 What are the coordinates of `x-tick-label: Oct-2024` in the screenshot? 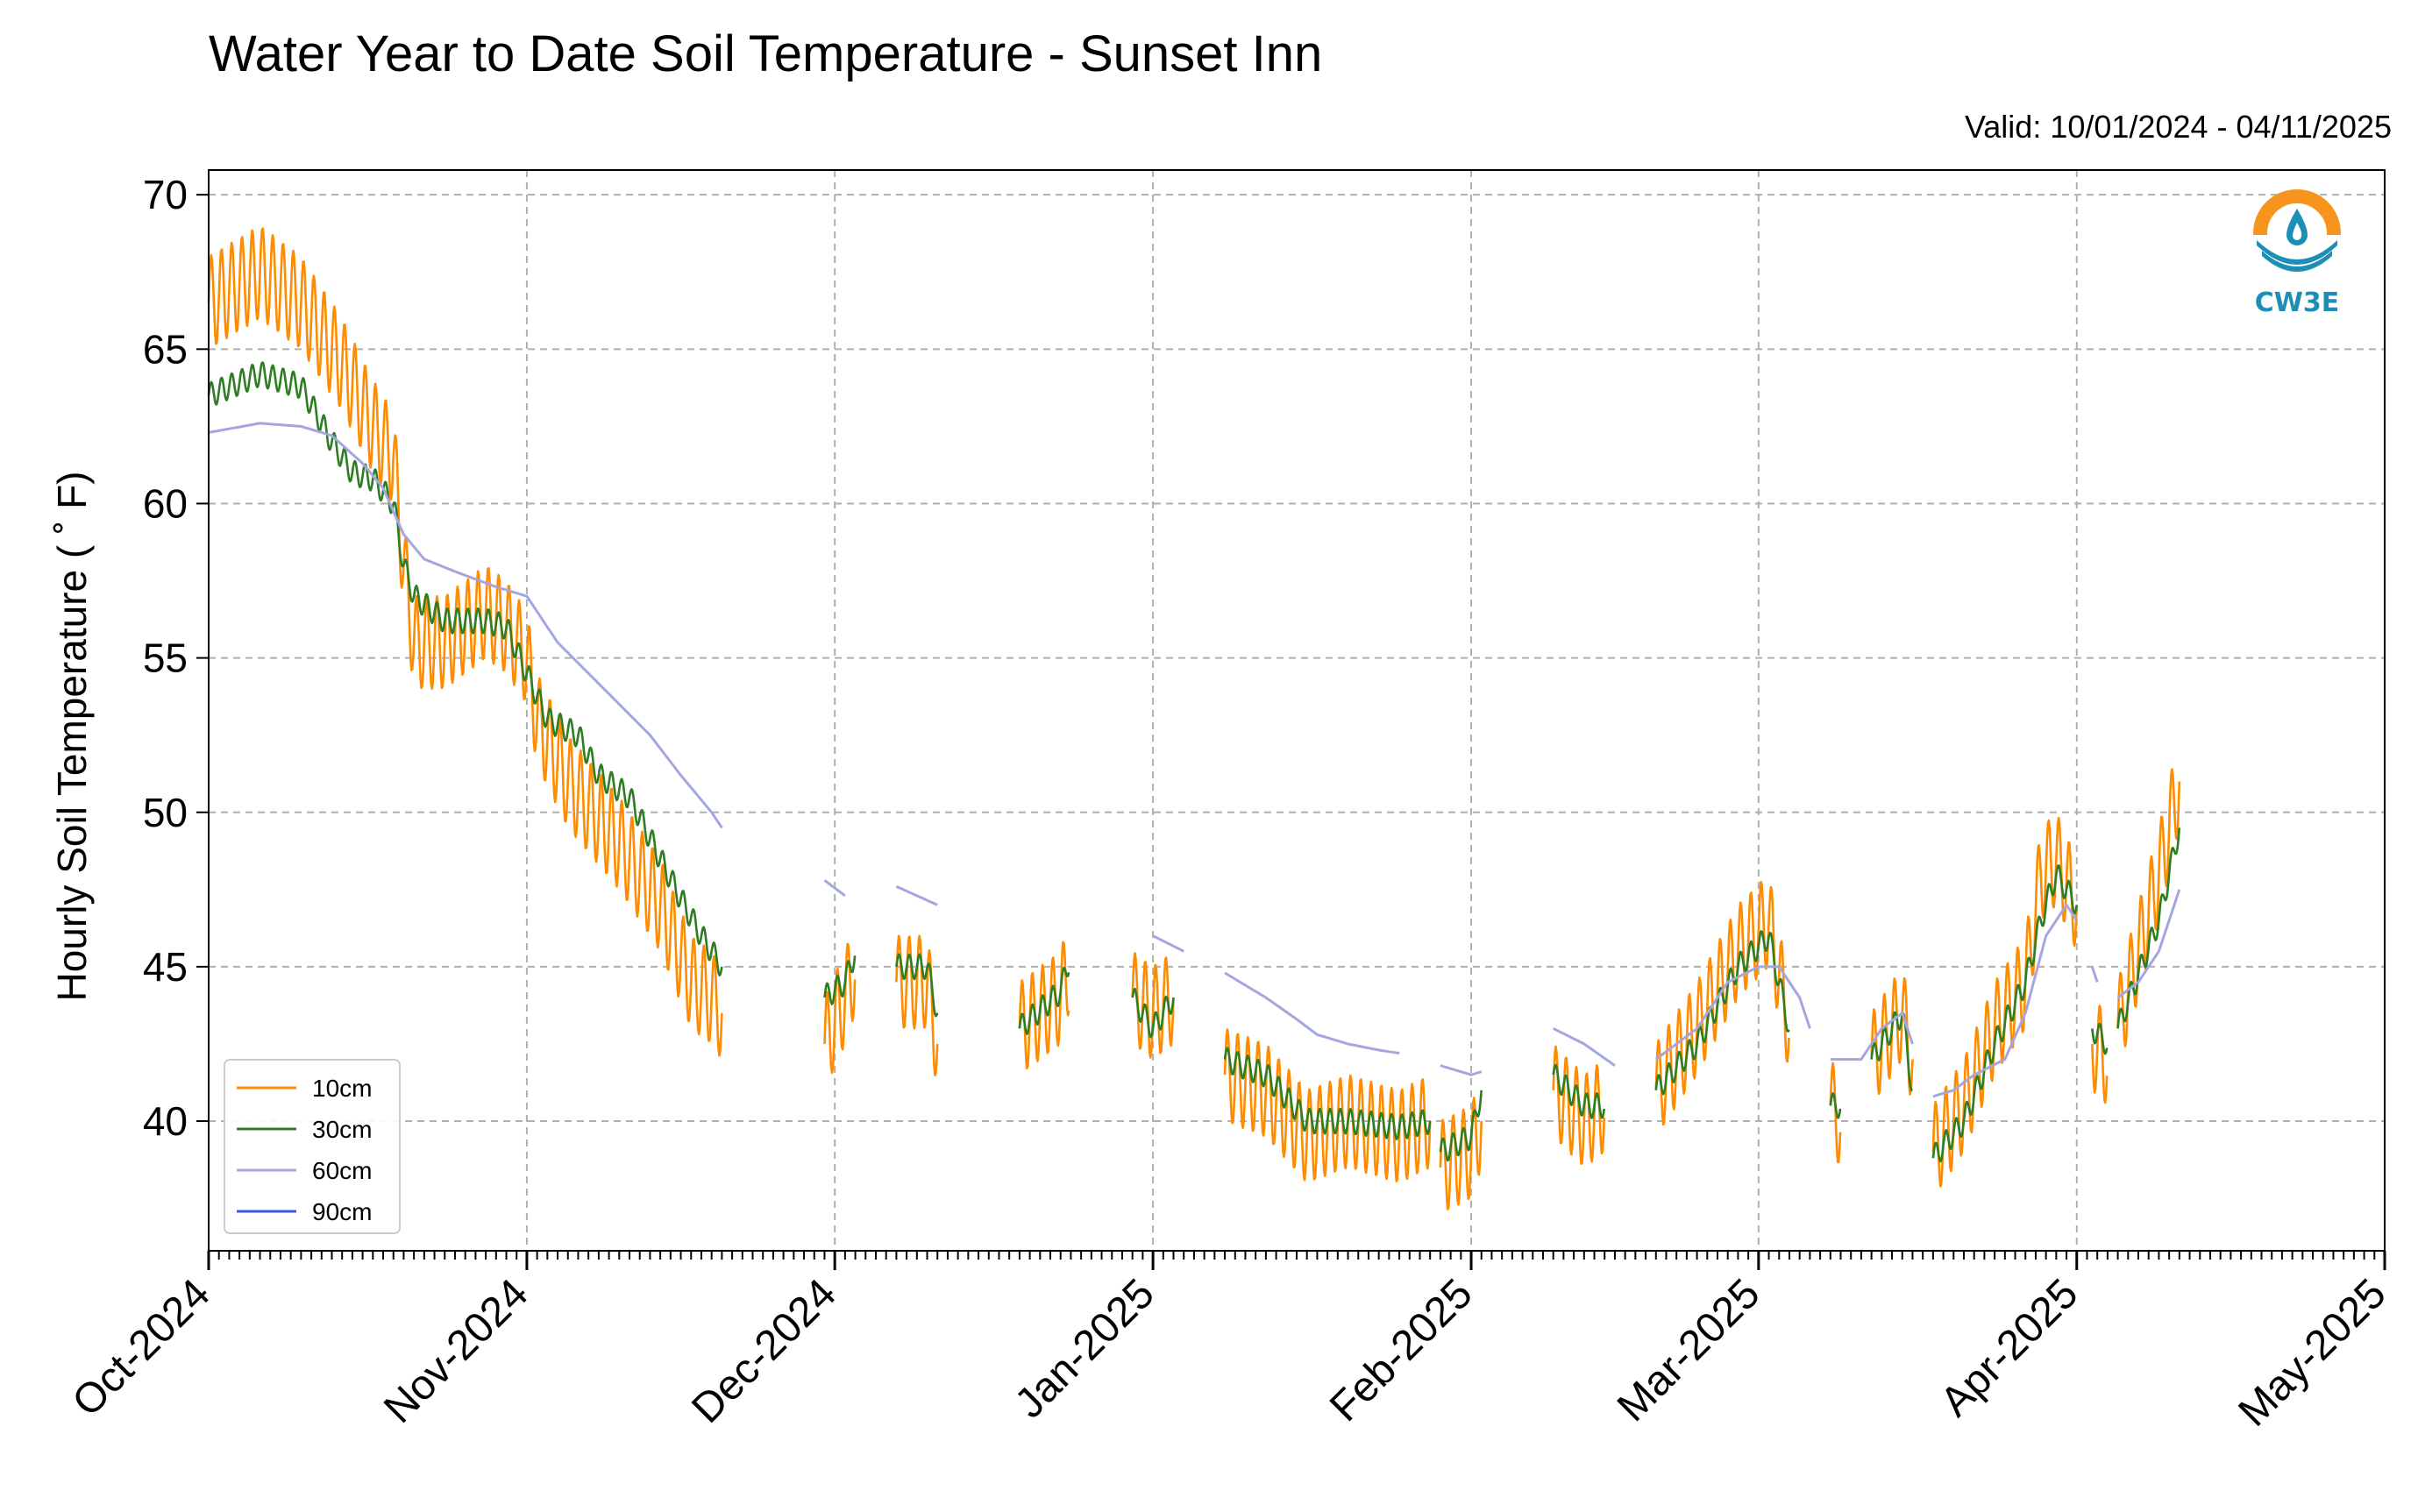 It's located at (141, 1347).